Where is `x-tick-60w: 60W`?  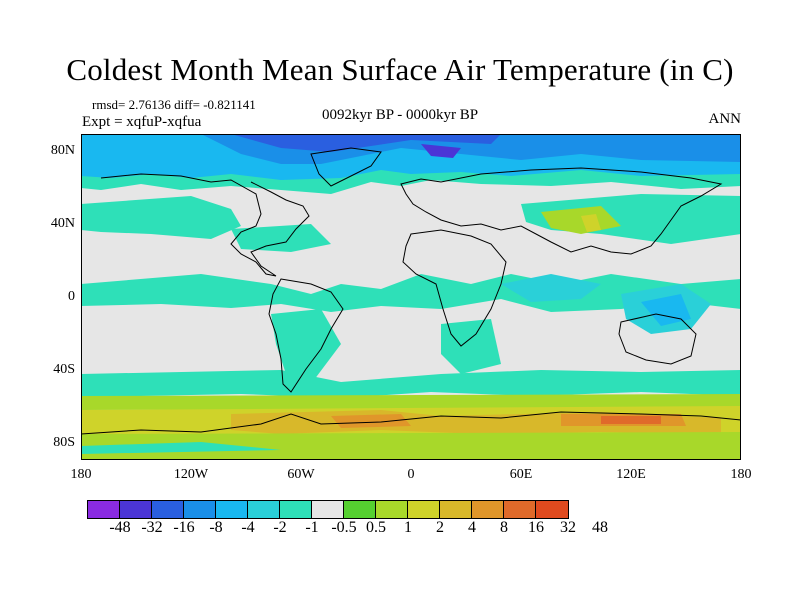 x-tick-60w: 60W is located at coordinates (301, 474).